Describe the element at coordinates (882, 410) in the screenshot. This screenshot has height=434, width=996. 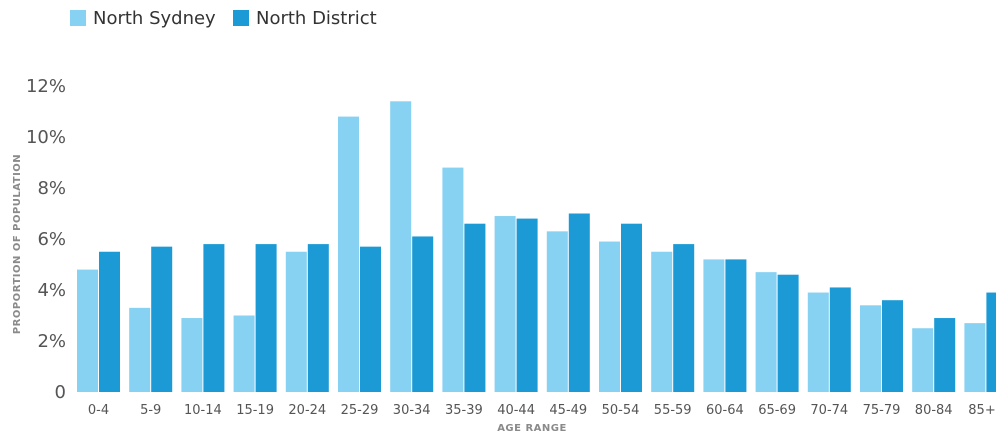
I see `x-tick-label: 75-79` at that location.